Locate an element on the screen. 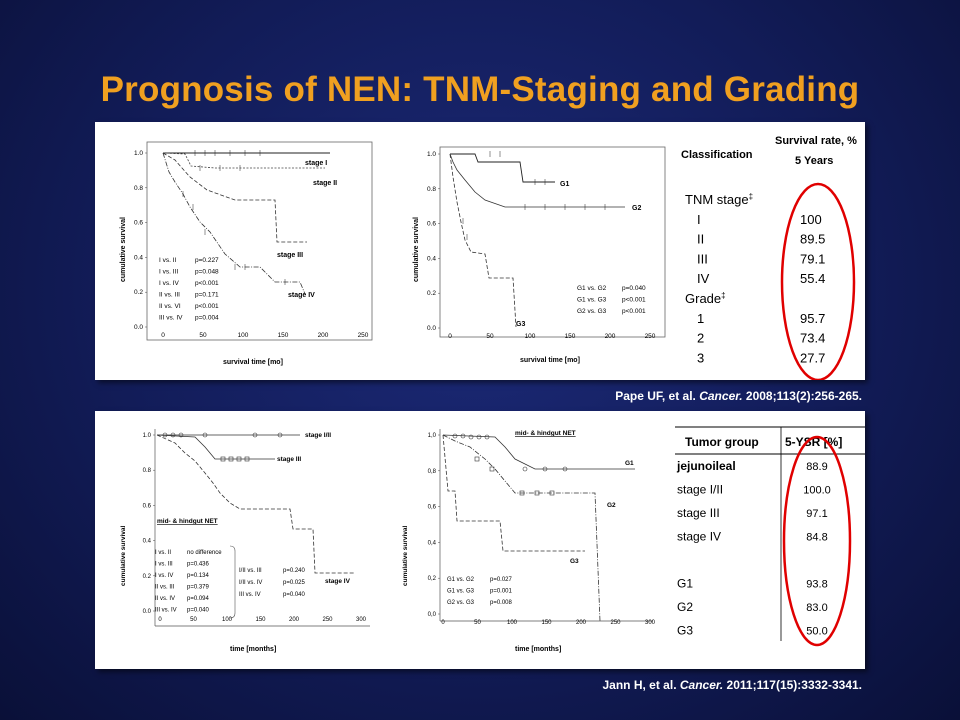  table-col-5years: 5 Years is located at coordinates (814, 161).